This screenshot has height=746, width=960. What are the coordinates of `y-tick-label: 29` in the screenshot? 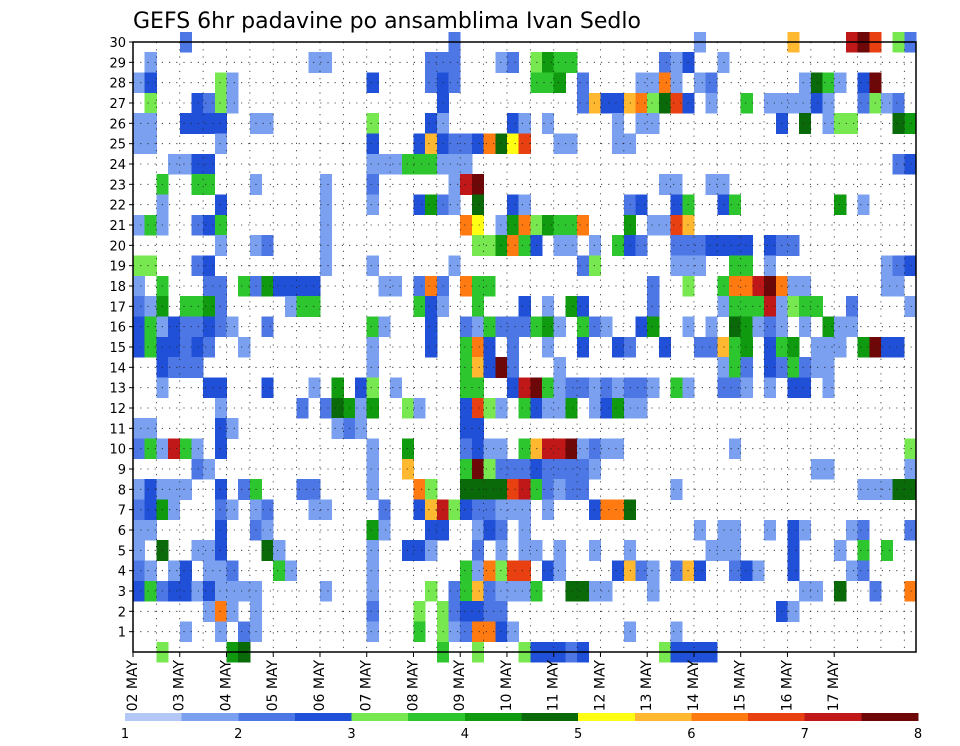 It's located at (117, 63).